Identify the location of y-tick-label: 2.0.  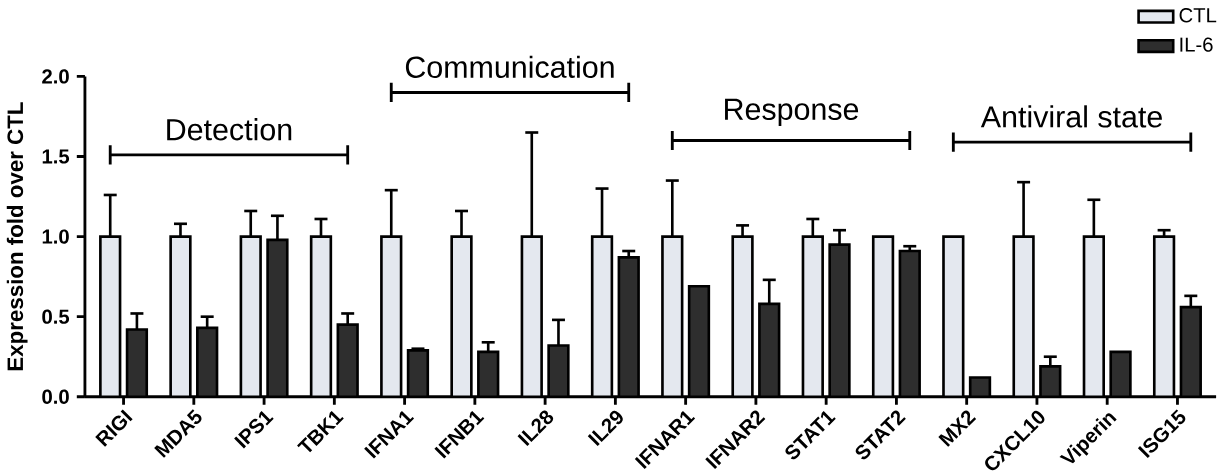
(55, 76).